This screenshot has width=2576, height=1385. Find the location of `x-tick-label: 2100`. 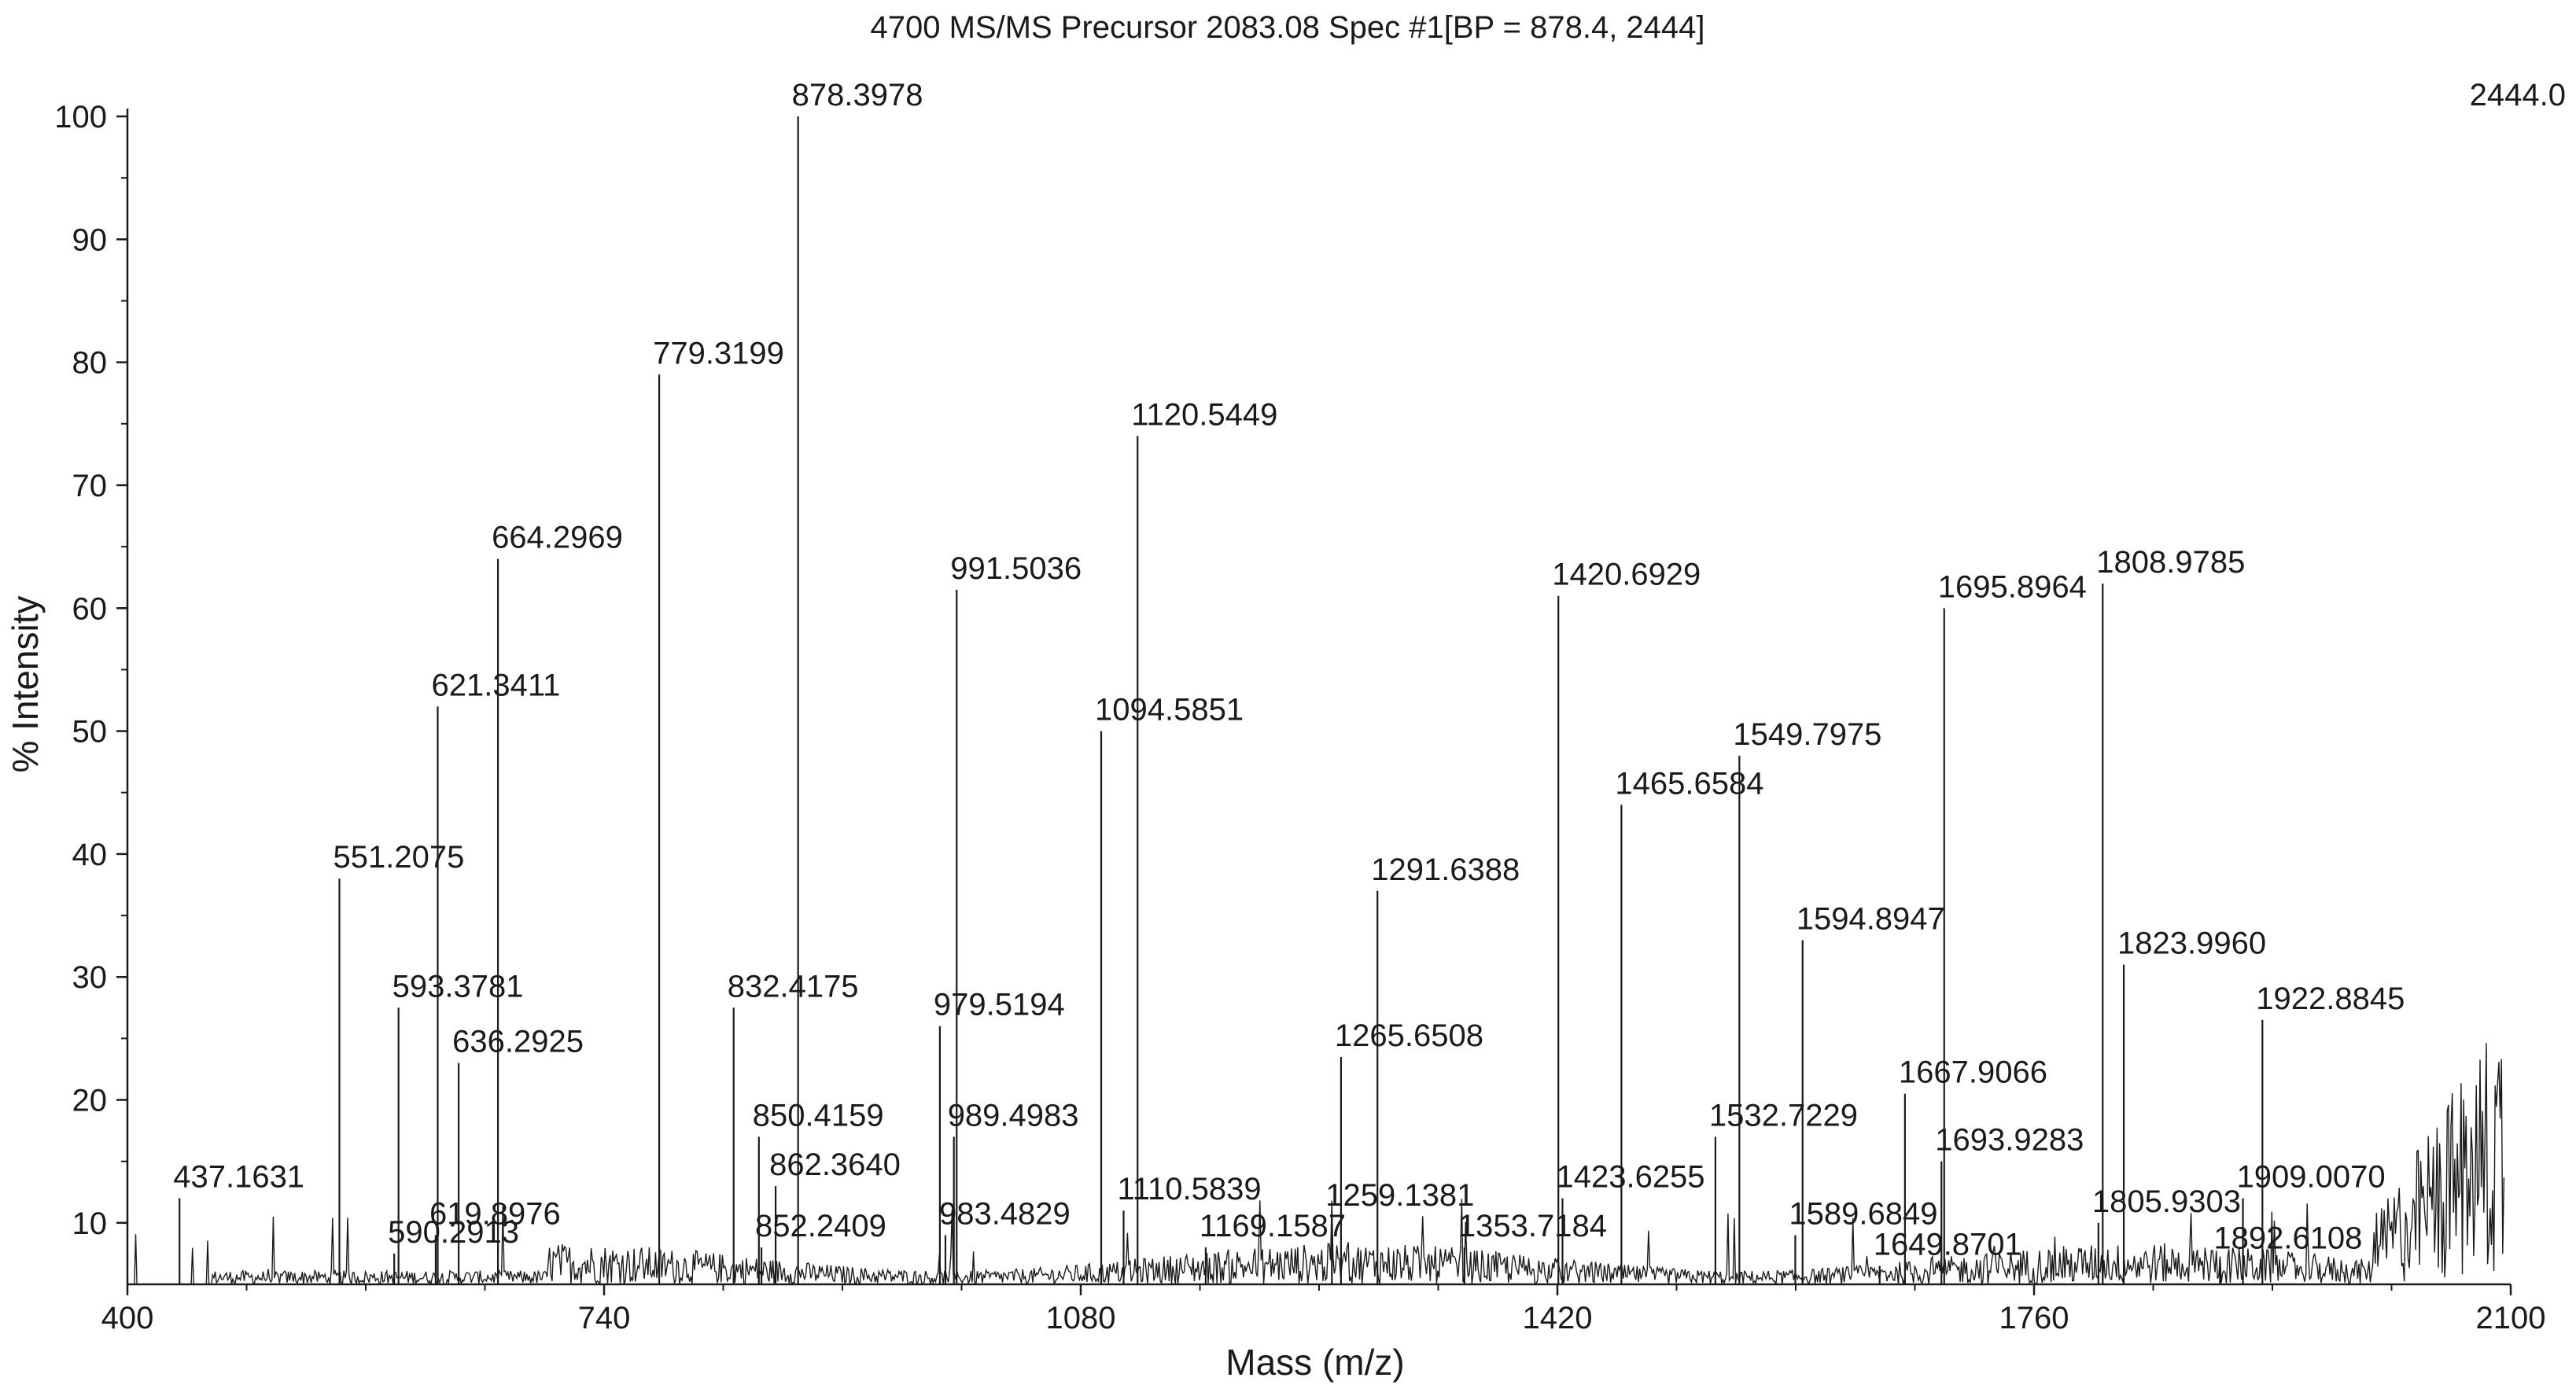

x-tick-label: 2100 is located at coordinates (2511, 1318).